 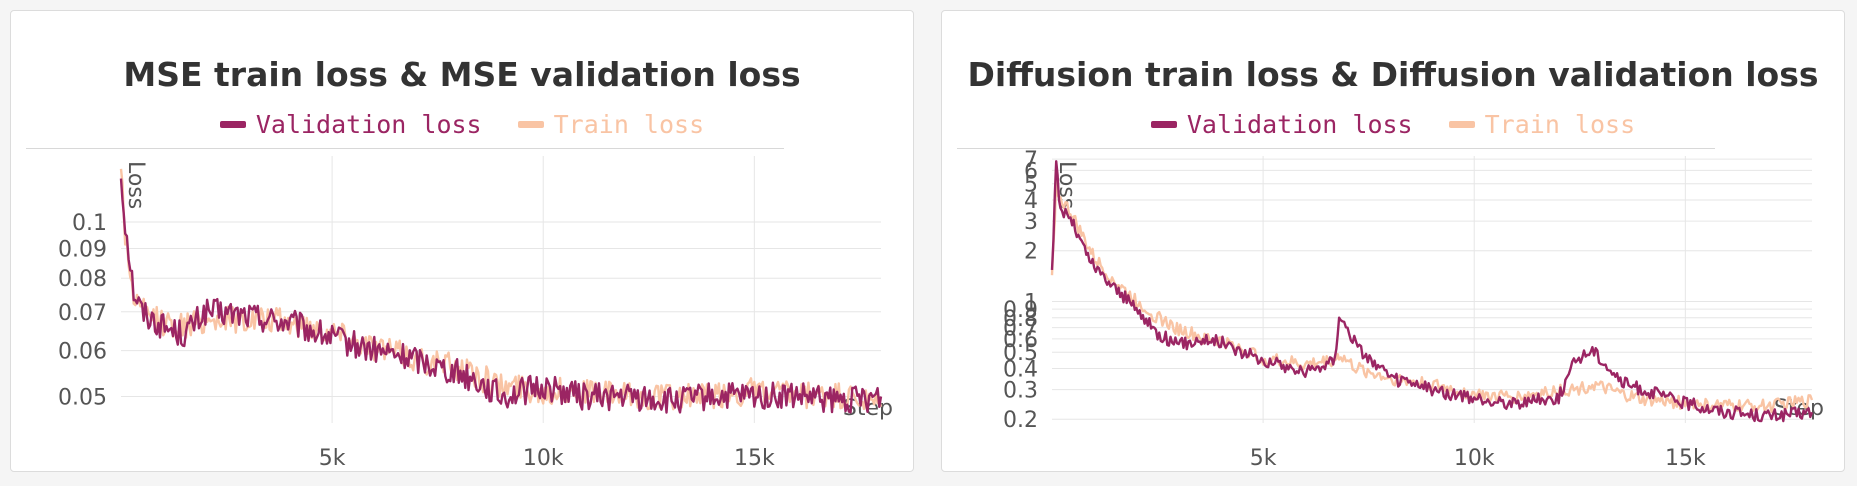 I want to click on y-tick-label: 7, so click(x=1031, y=160).